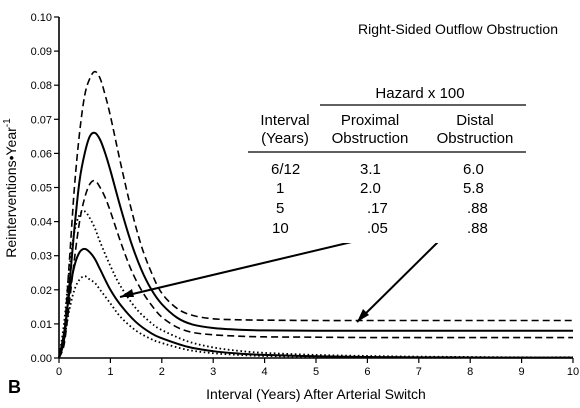 The width and height of the screenshot is (580, 408). Describe the element at coordinates (41, 257) in the screenshot. I see `y-tick-label: 0.03` at that location.